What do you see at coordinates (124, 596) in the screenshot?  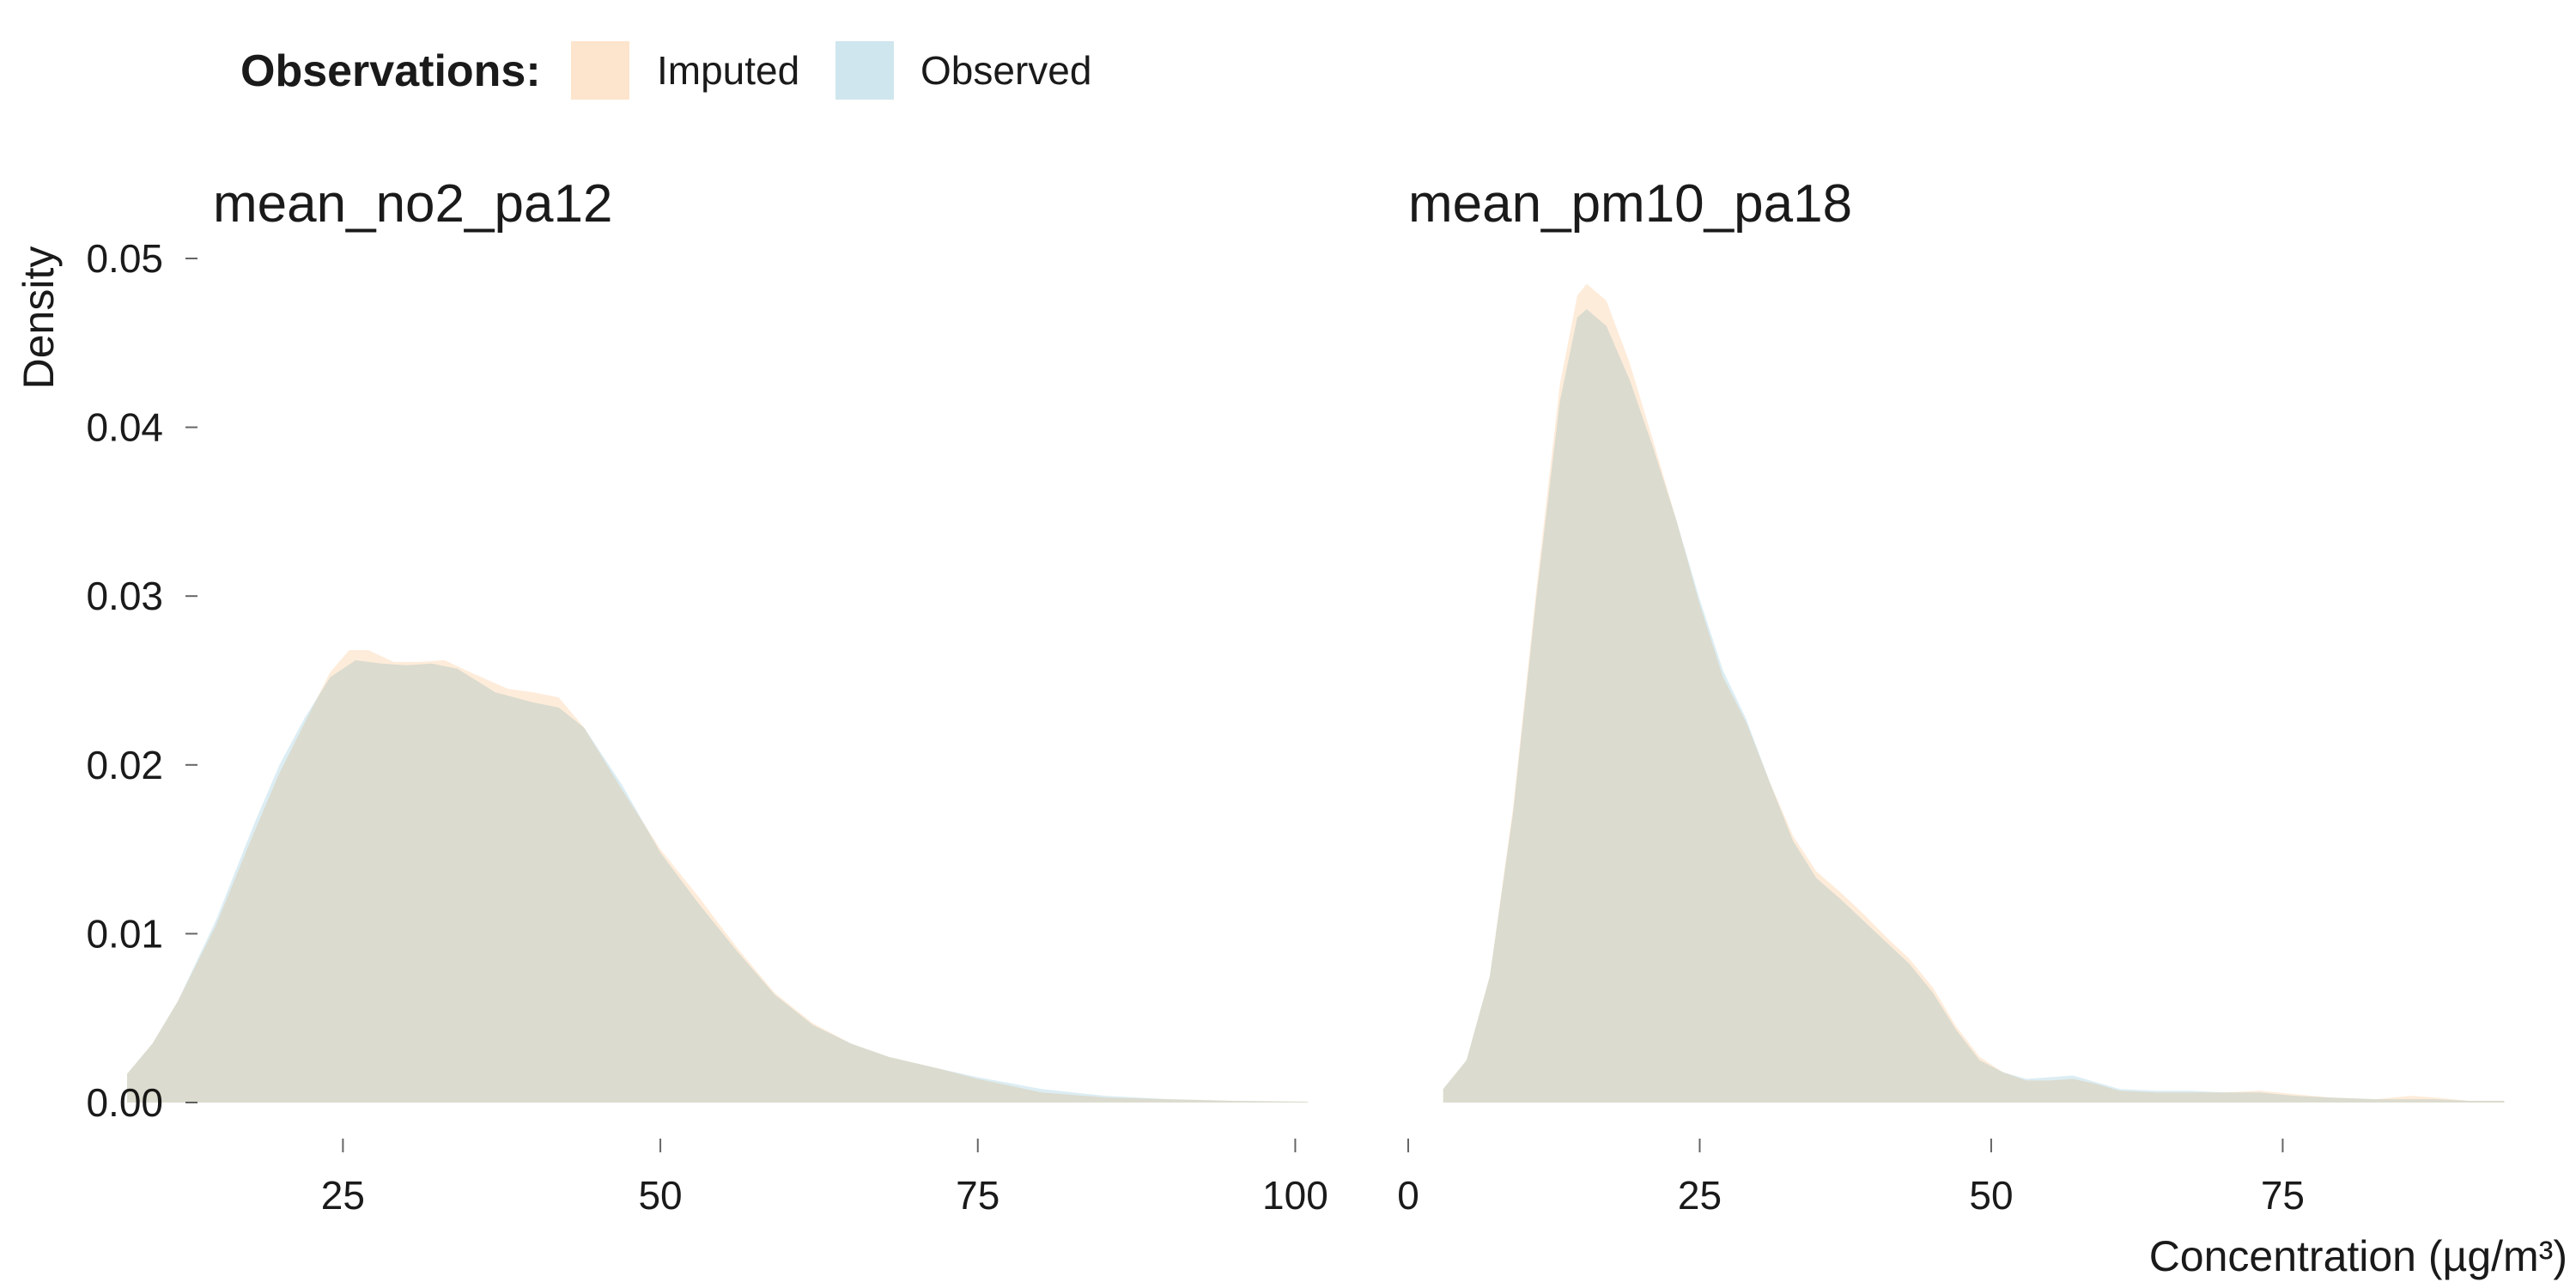 I see `y-tick-label: 0.03` at bounding box center [124, 596].